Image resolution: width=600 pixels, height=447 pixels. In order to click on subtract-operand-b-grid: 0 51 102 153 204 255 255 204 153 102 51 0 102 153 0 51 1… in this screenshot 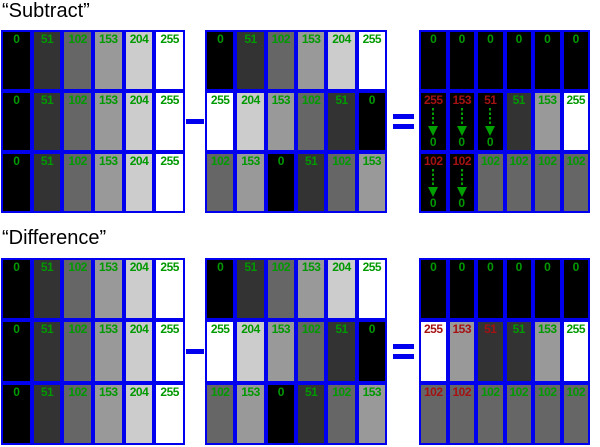, I will do `click(296, 121)`.